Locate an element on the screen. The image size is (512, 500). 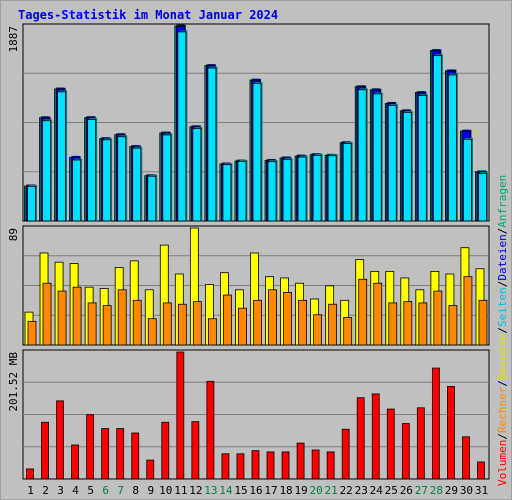
x-tick-label: 17 is located at coordinates (270, 490).